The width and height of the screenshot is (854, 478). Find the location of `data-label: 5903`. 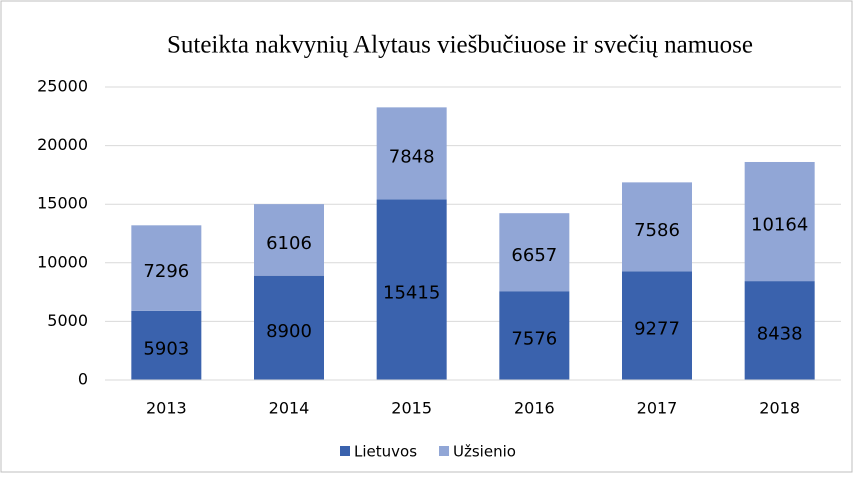

data-label: 5903 is located at coordinates (166, 348).